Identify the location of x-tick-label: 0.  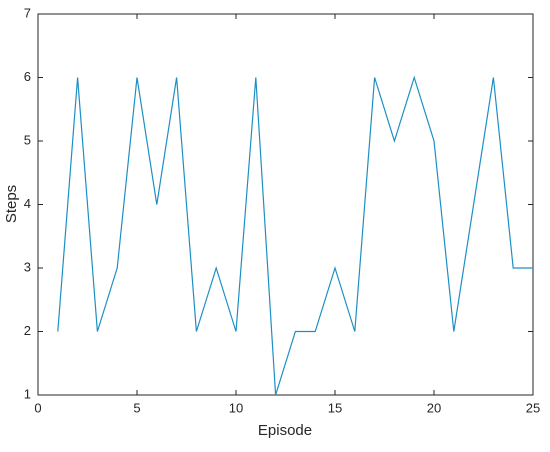
(37, 407).